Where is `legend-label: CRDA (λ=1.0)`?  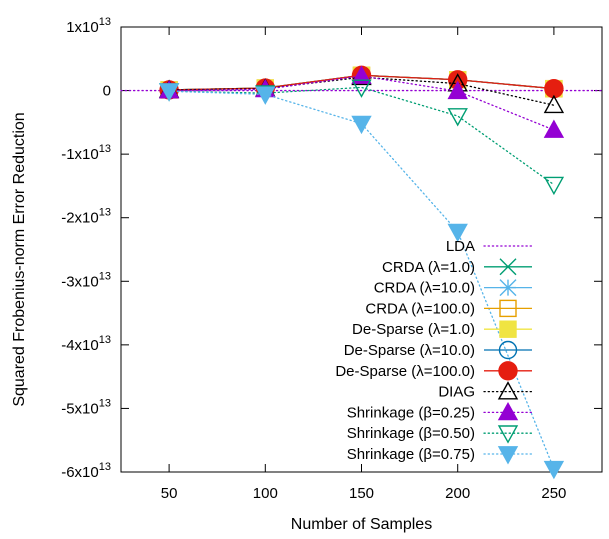 legend-label: CRDA (λ=1.0) is located at coordinates (428, 267).